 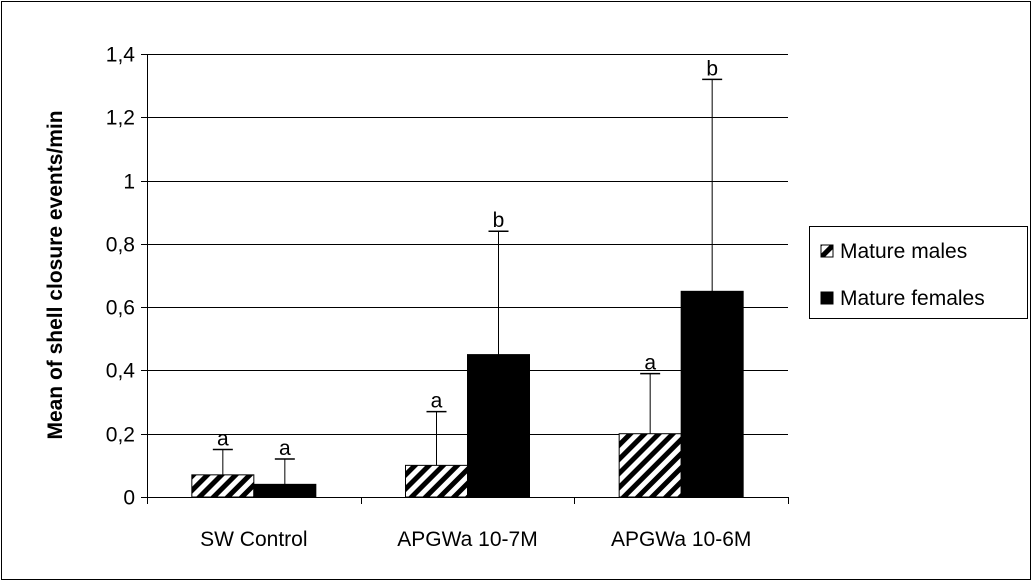 What do you see at coordinates (120, 118) in the screenshot?
I see `y-tick-label: 1,2` at bounding box center [120, 118].